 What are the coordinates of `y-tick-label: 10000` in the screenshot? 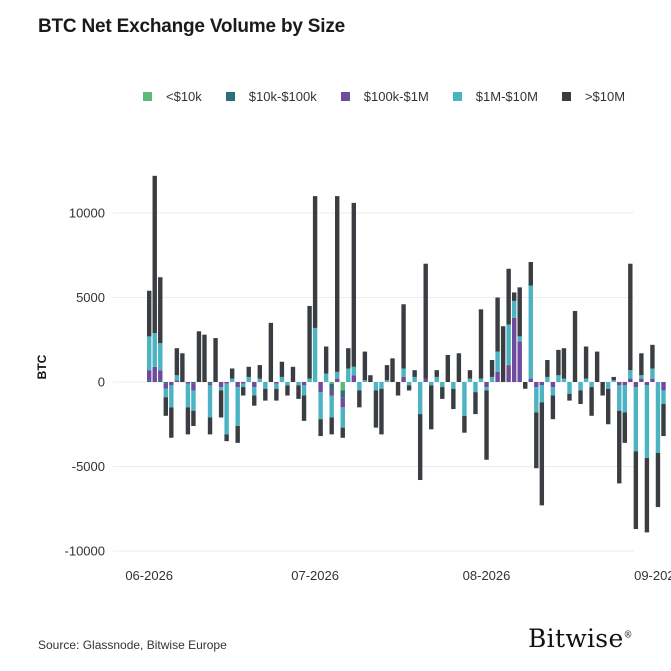 It's located at (87, 213).